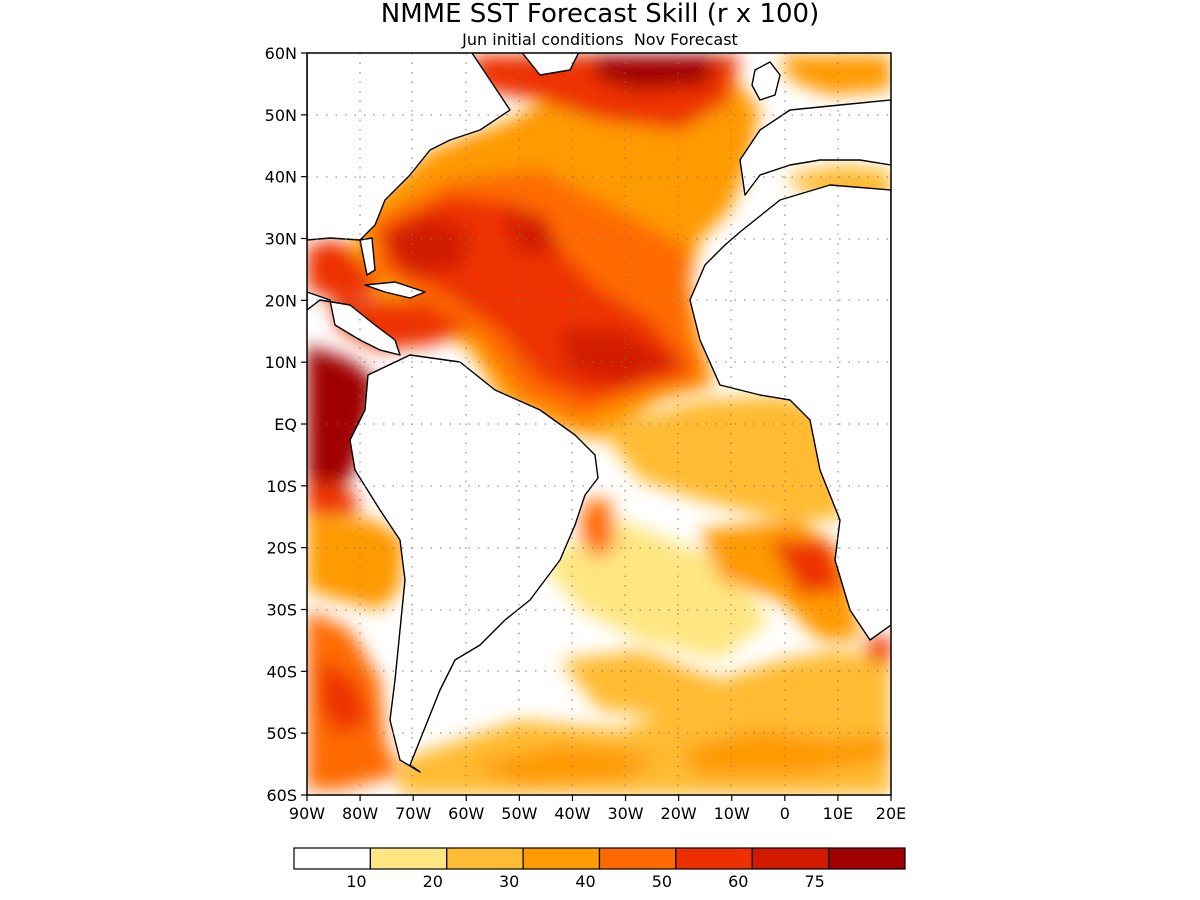 This screenshot has height=900, width=1200. Describe the element at coordinates (662, 881) in the screenshot. I see `colorbar-label: 50` at that location.